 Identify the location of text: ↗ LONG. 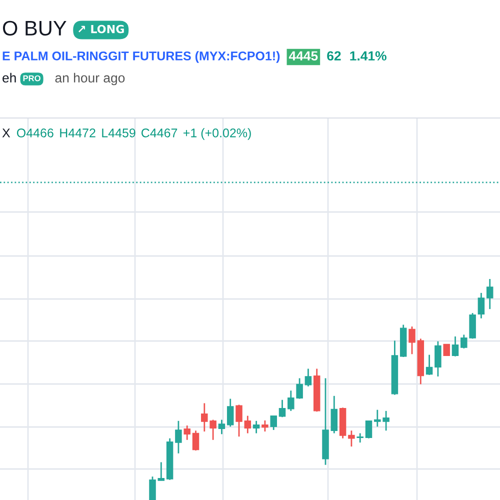
(101, 29).